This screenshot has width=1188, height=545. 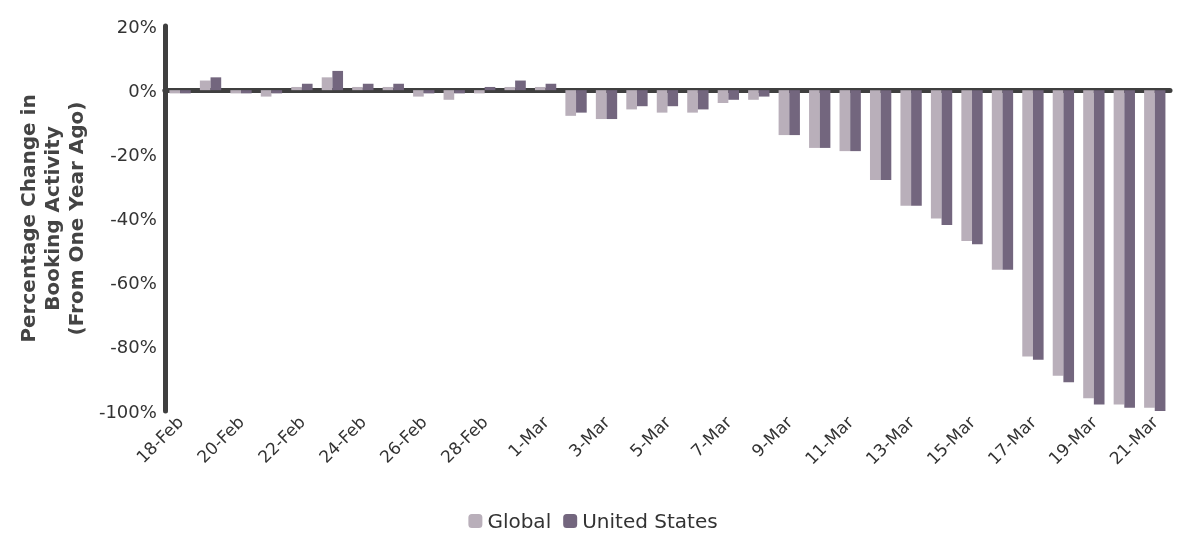 What do you see at coordinates (133, 283) in the screenshot?
I see `y-tick-label: -60%` at bounding box center [133, 283].